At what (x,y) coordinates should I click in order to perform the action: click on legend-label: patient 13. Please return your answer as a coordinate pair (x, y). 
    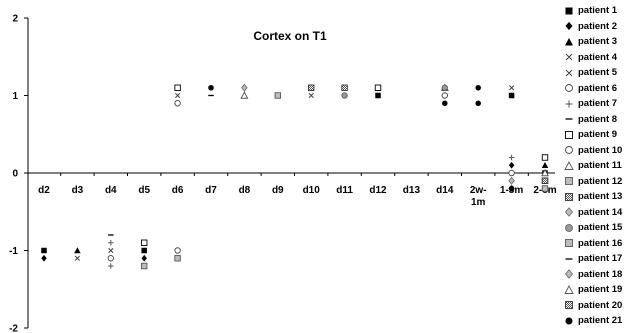
    Looking at the image, I should click on (600, 197).